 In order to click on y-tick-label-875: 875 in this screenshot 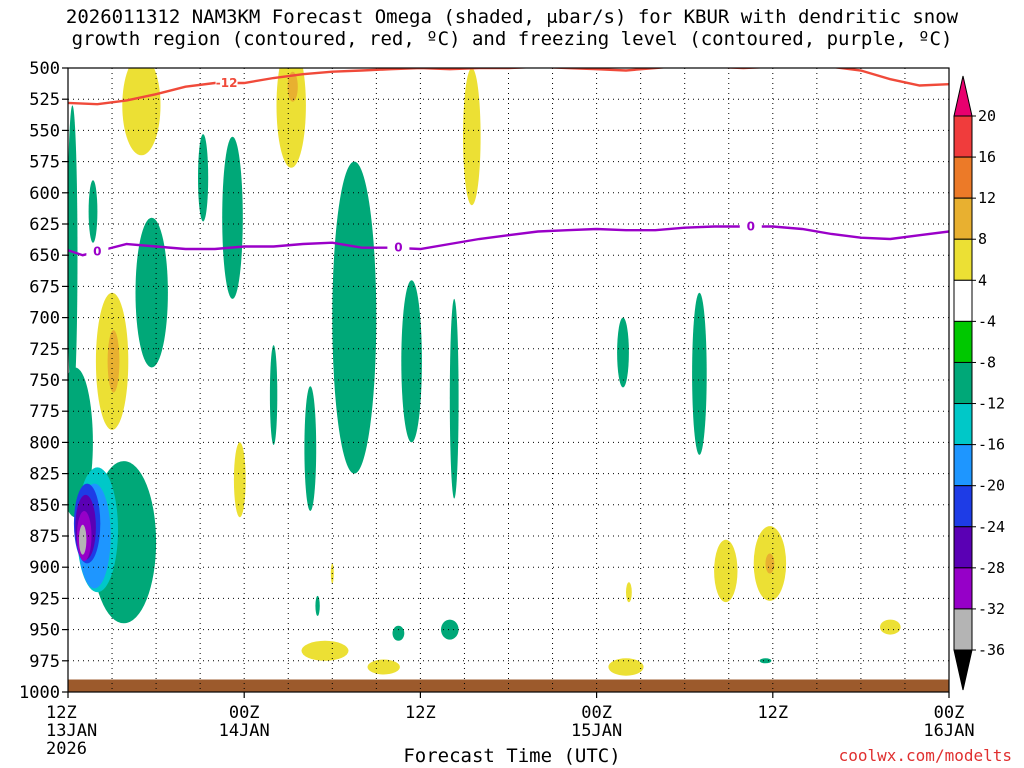, I will do `click(44, 537)`.